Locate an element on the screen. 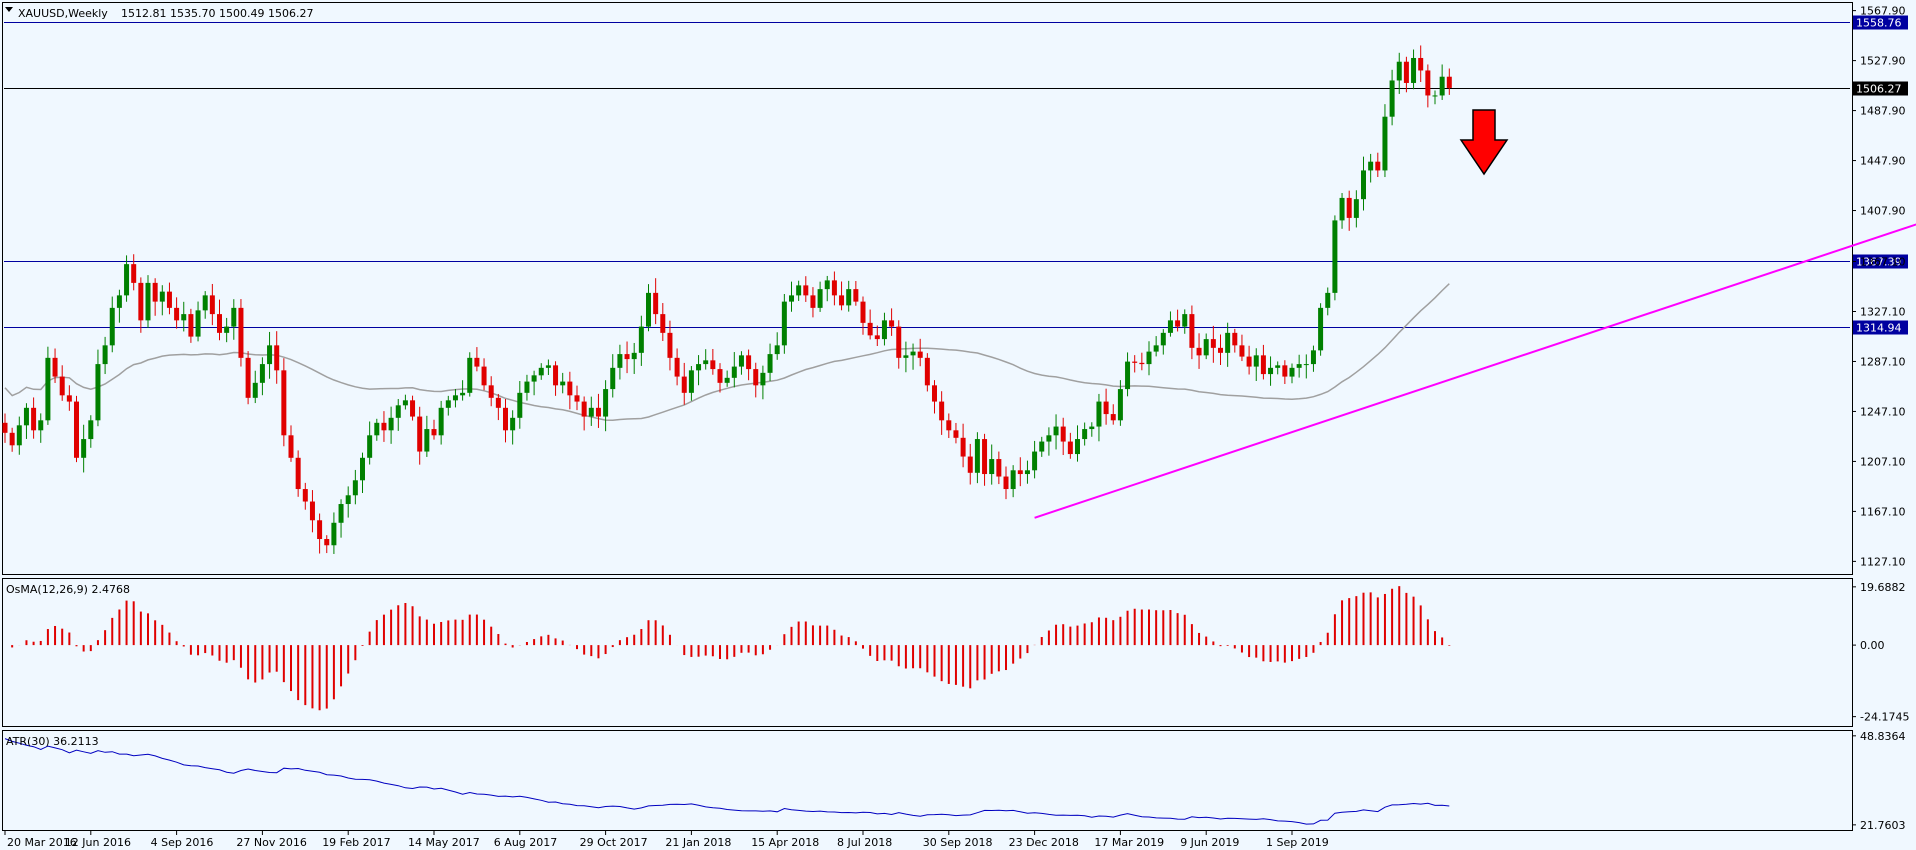 This screenshot has width=1916, height=850. time-tick-label-3: 27 Nov 2016 is located at coordinates (271, 842).